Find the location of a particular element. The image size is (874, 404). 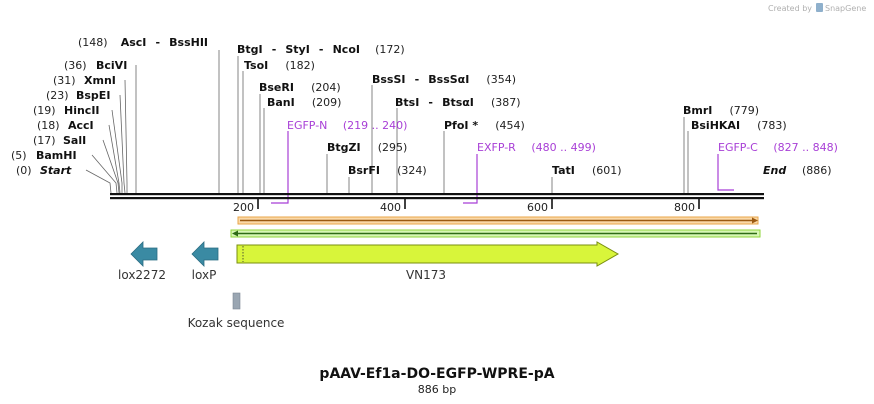

site-ascI-bsshii: (148) AscI - BssHII is located at coordinates (143, 40).